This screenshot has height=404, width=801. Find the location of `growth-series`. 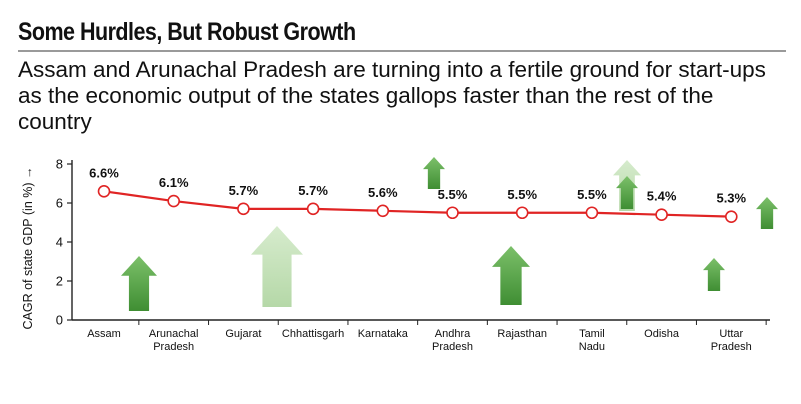

growth-series is located at coordinates (417, 204).